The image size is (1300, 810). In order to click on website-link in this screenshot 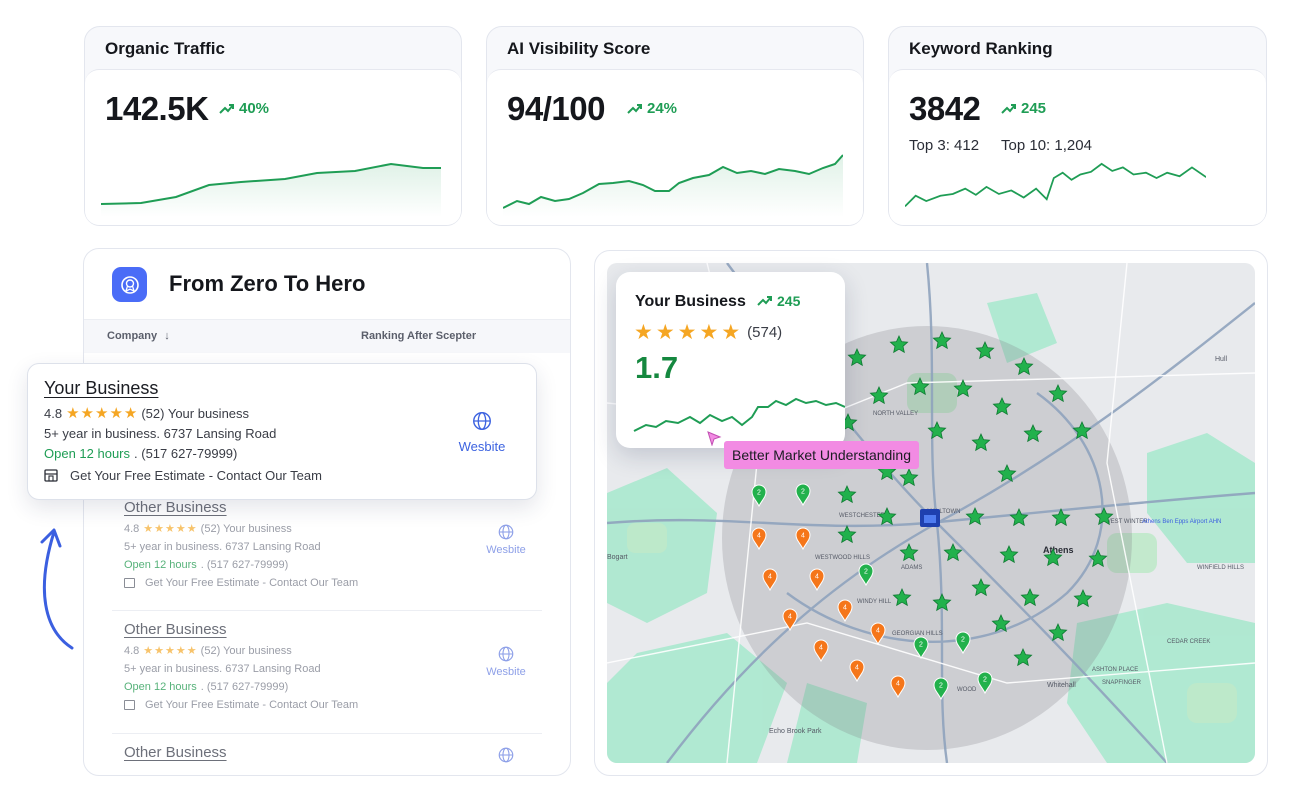, I will do `click(506, 756)`.